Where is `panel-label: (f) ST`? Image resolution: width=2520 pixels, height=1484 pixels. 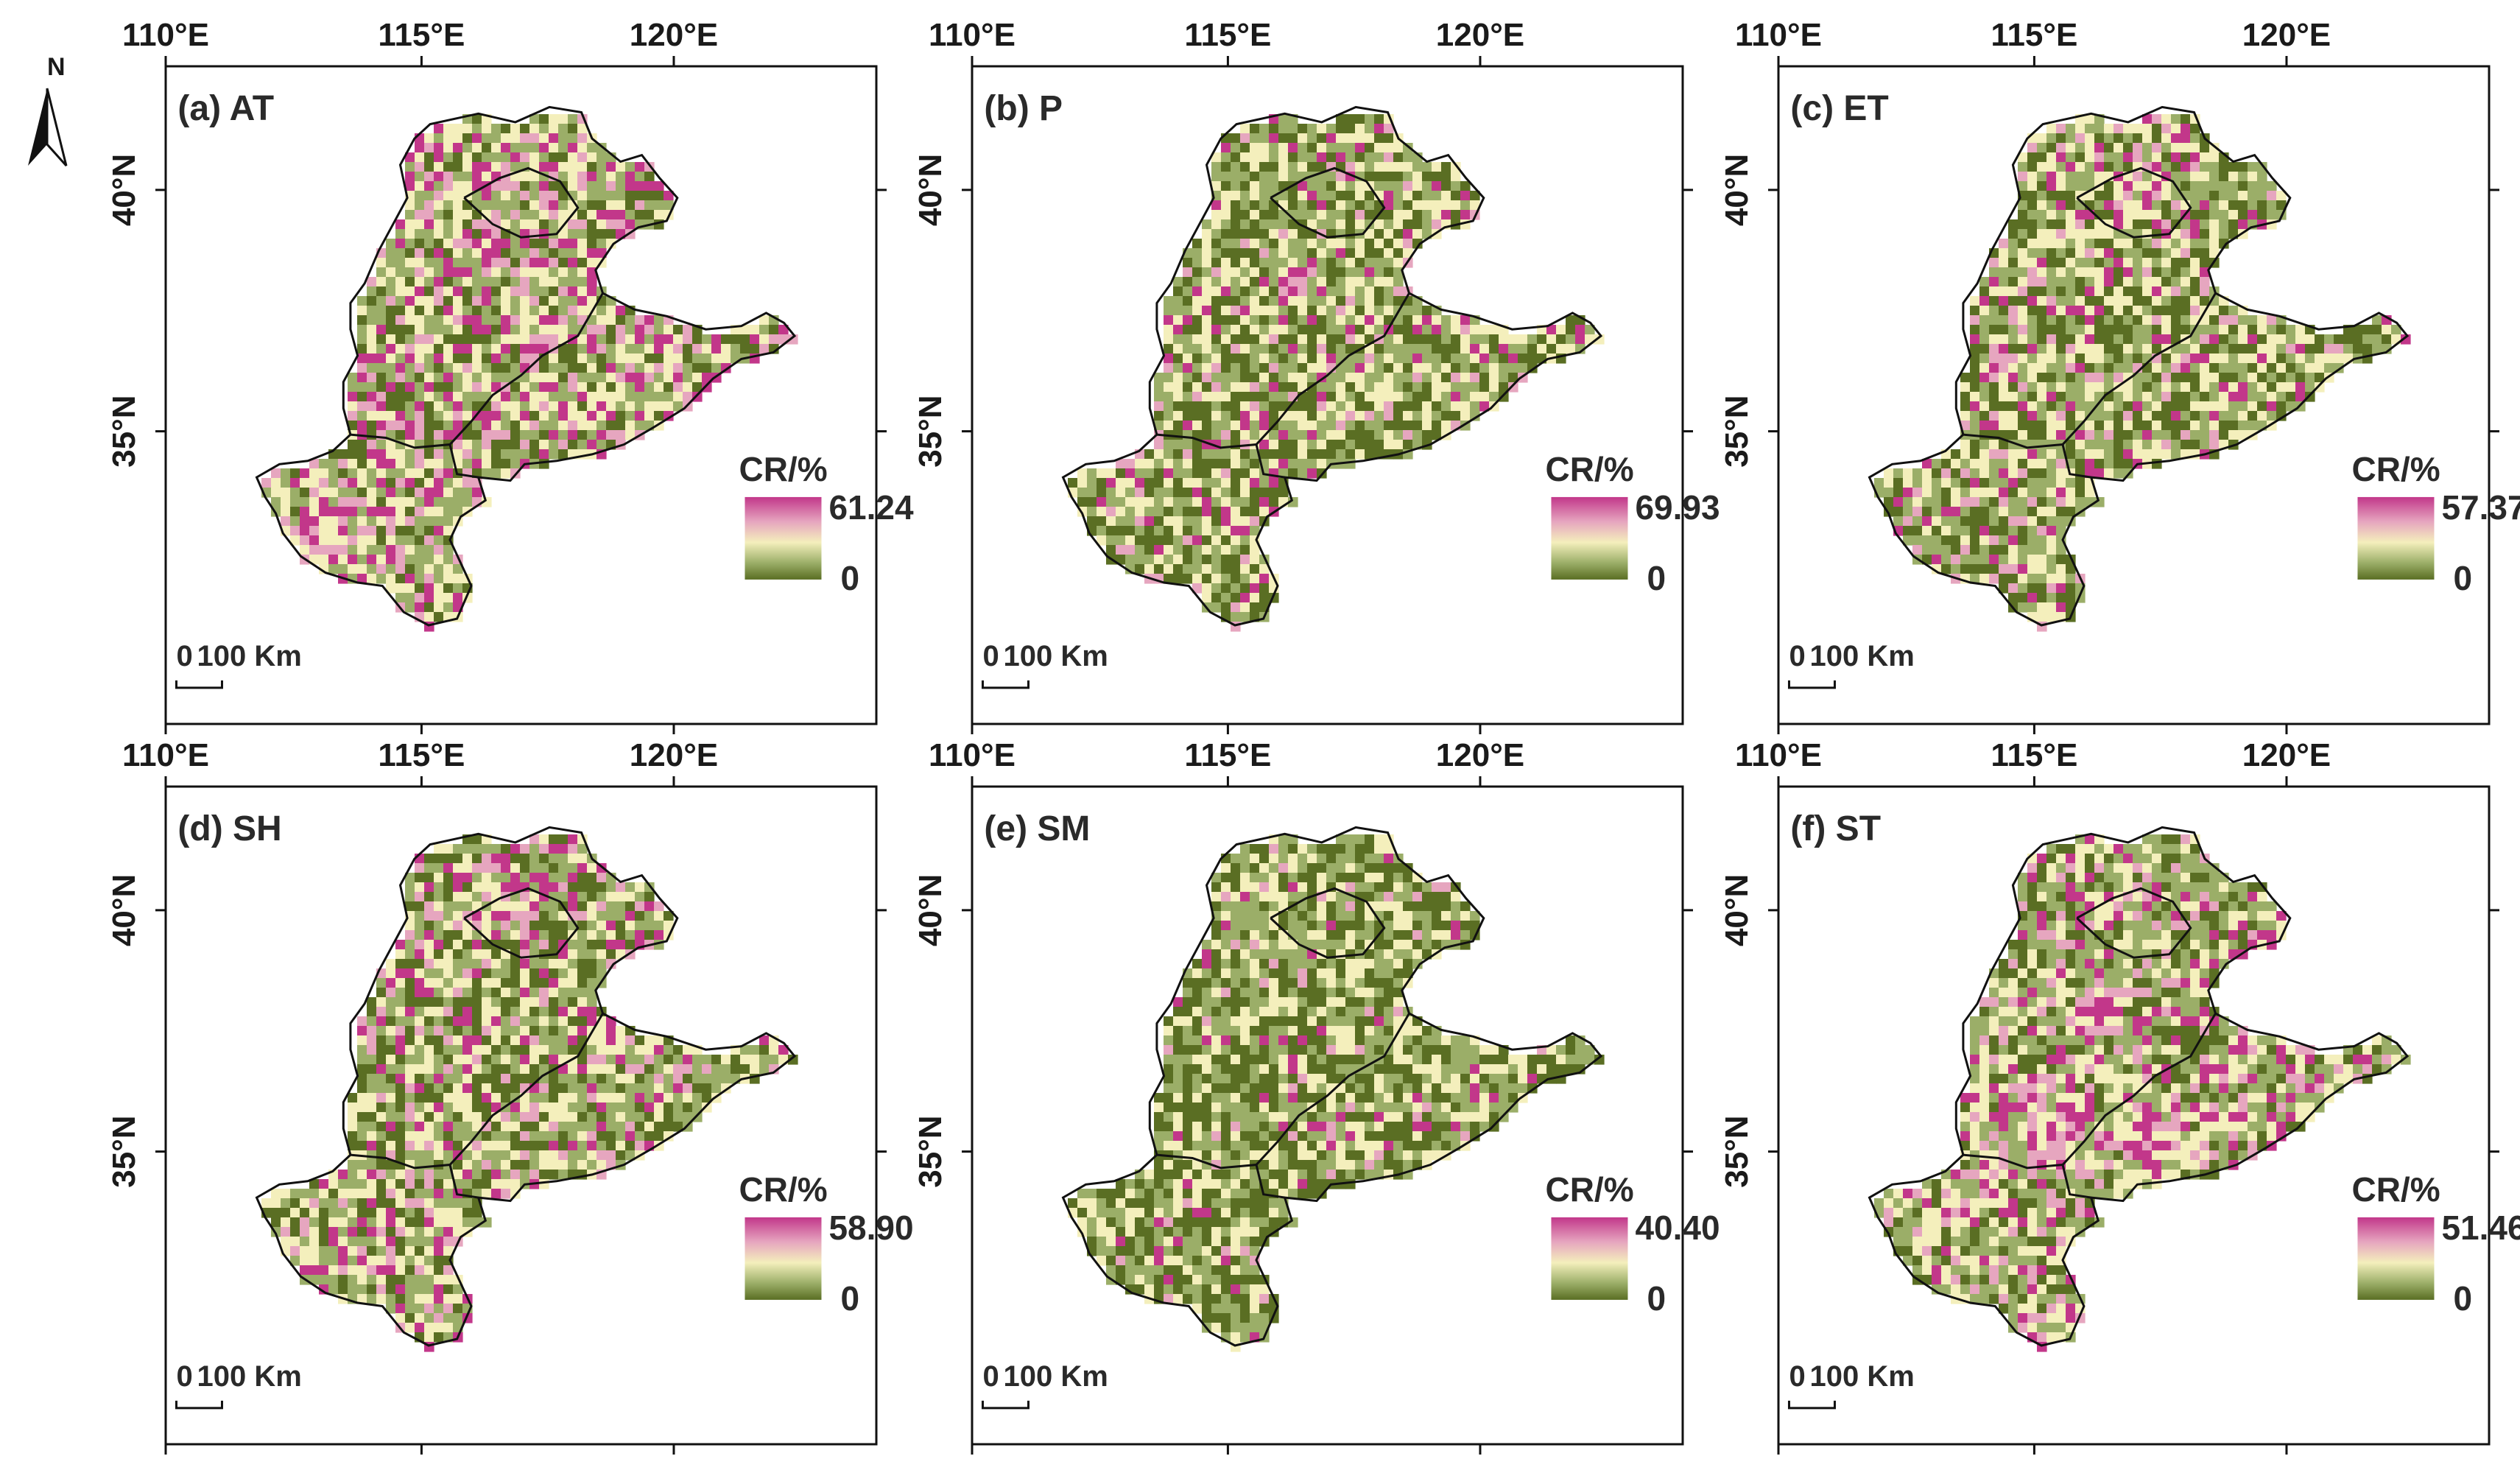
panel-label: (f) ST is located at coordinates (1836, 829).